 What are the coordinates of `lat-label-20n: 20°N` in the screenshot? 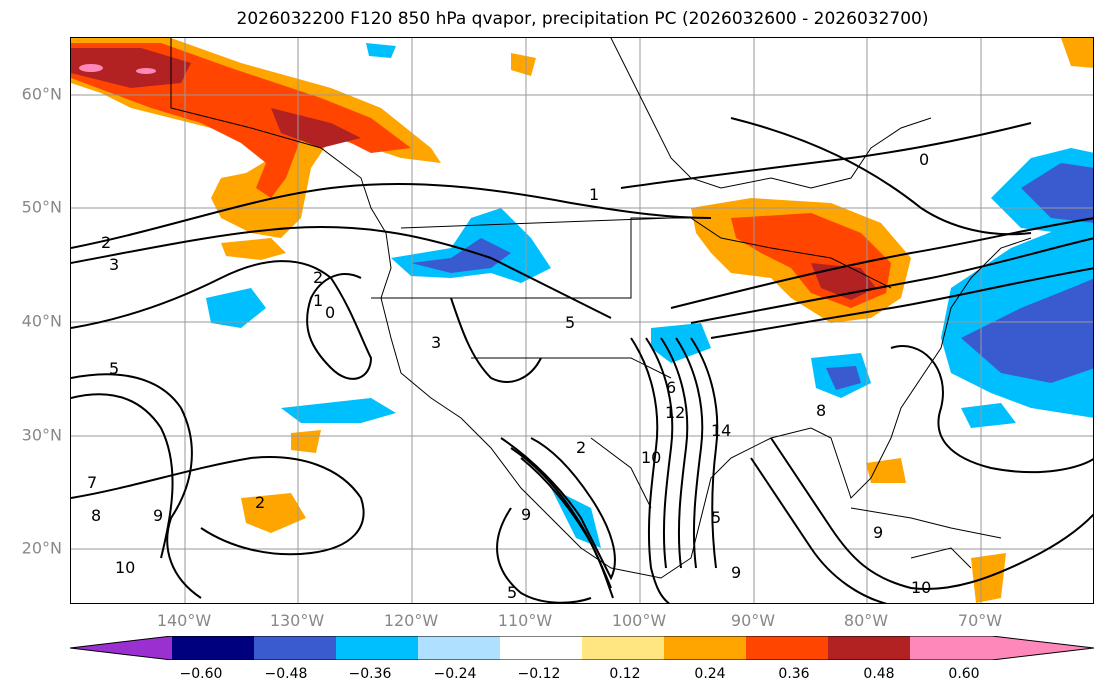 It's located at (41, 548).